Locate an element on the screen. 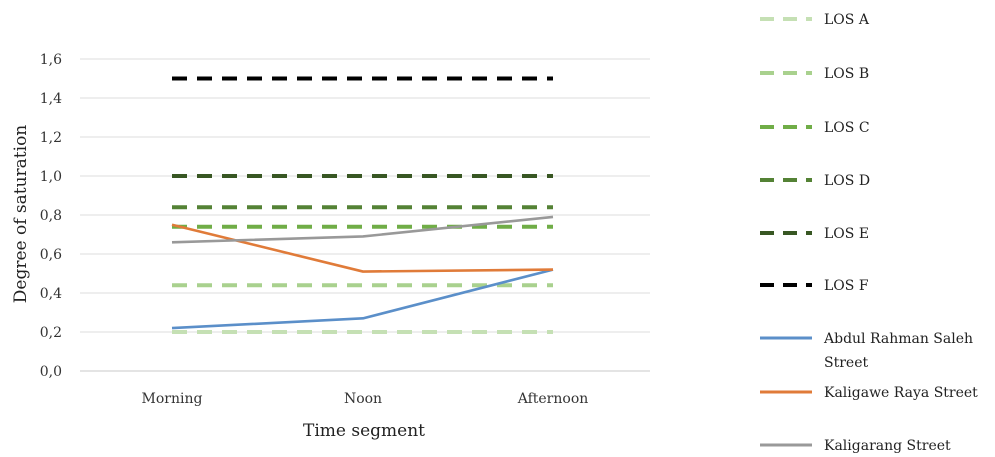  legend-label: Kaligarang Street is located at coordinates (887, 446).